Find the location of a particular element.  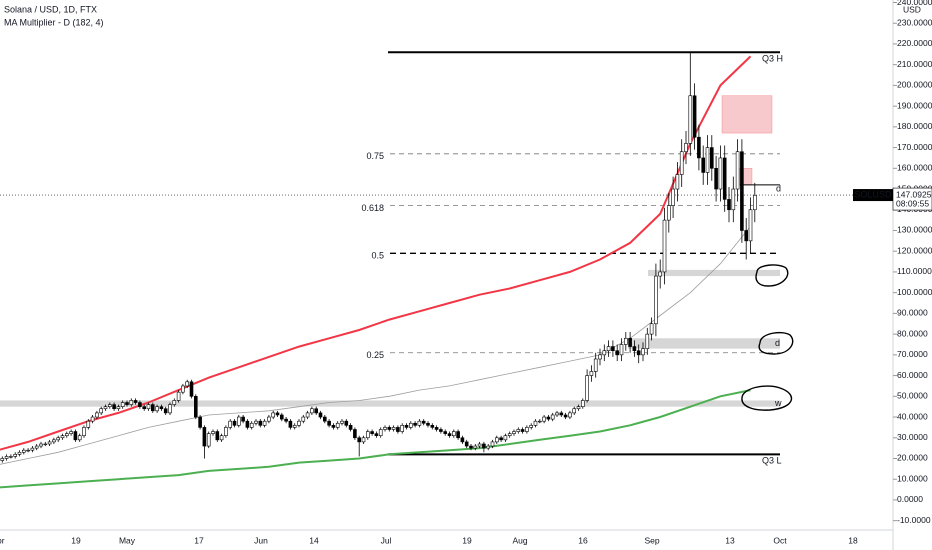

x-tick-label: Oct is located at coordinates (780, 540).